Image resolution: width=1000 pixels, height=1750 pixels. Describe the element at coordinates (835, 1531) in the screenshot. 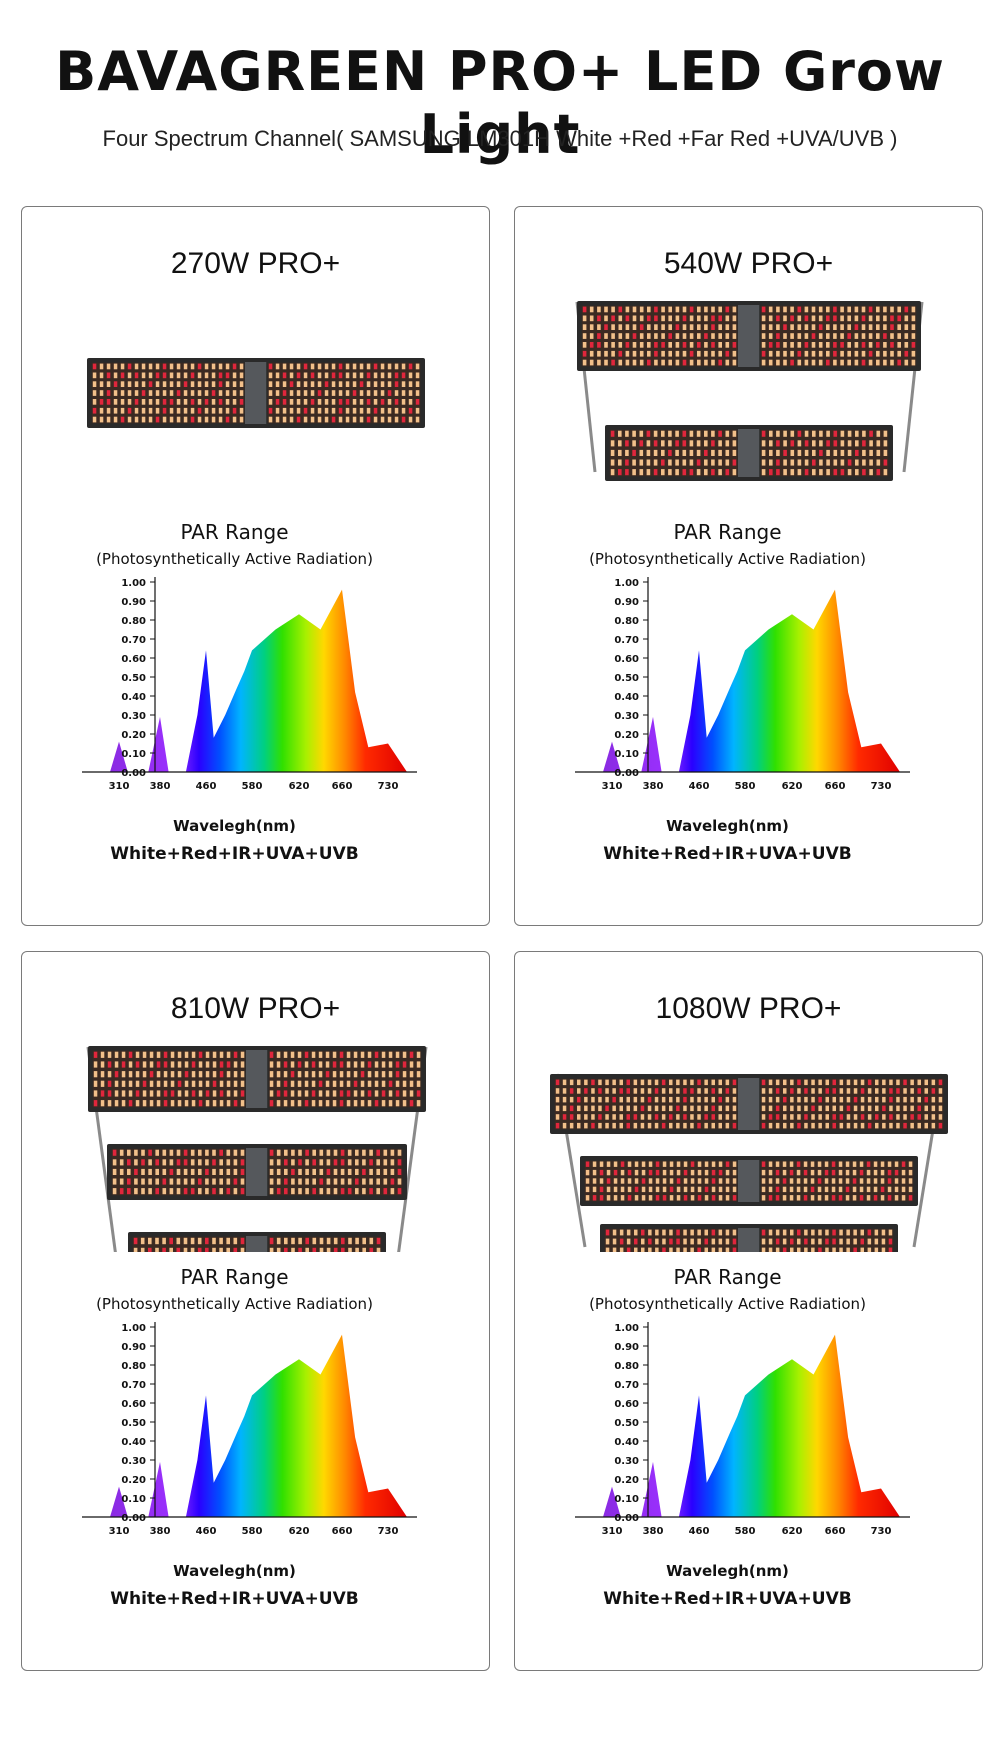

I see `x-tick-label: 660` at that location.